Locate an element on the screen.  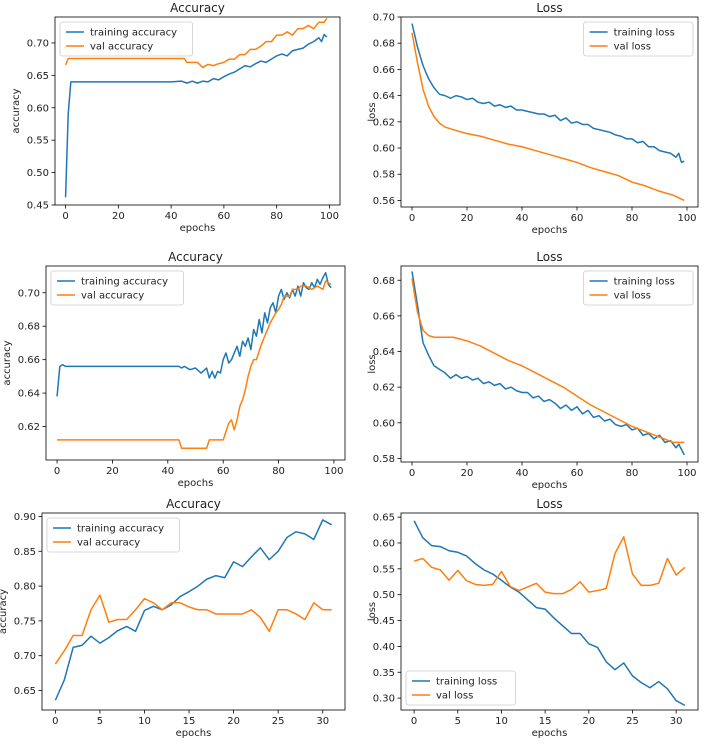
legend: training loss val loss is located at coordinates (638, 288).